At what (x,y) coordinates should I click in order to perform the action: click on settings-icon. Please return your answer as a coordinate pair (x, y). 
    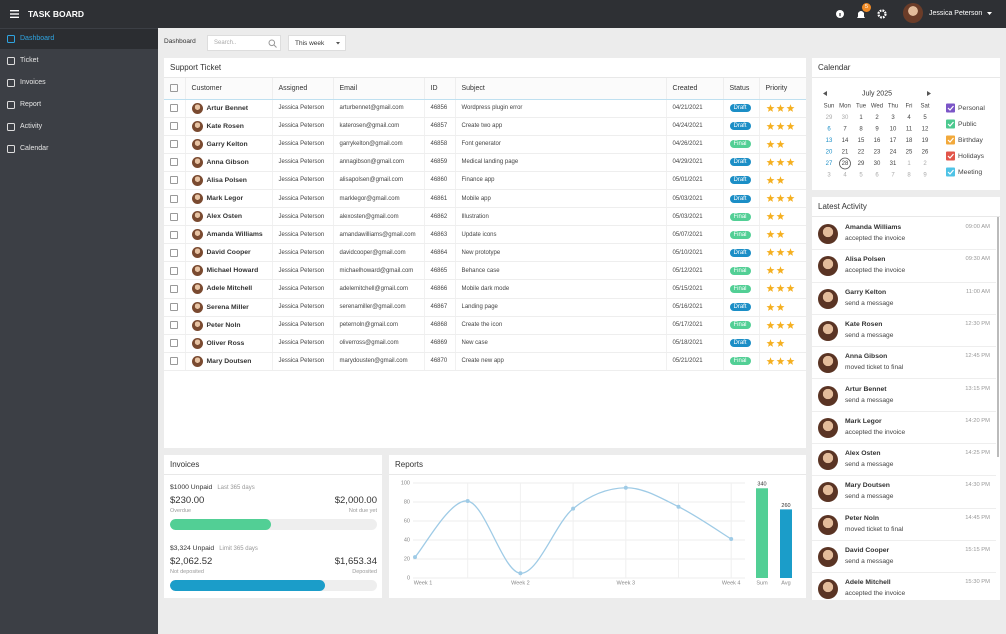
    Looking at the image, I should click on (882, 14).